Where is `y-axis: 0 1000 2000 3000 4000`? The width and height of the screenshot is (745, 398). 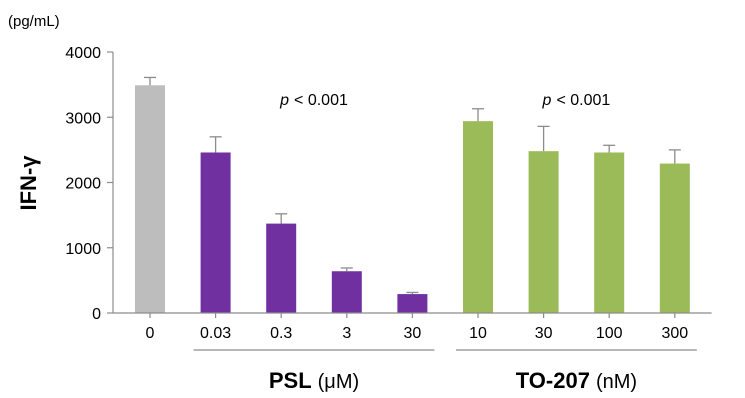
y-axis: 0 1000 2000 3000 4000 is located at coordinates (89, 184).